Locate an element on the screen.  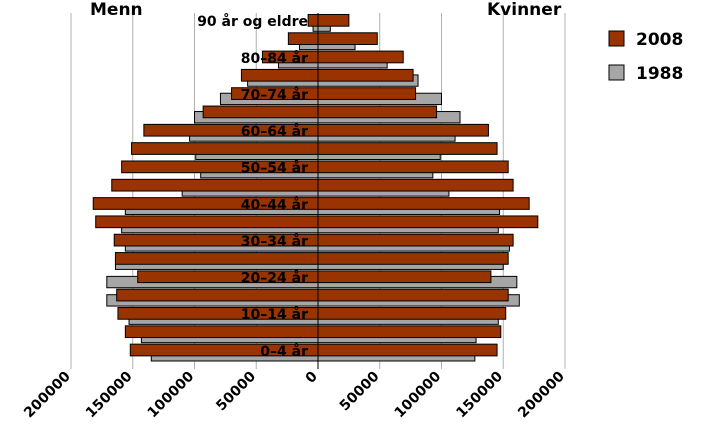
x-tick-label: 0 is located at coordinates (312, 377).